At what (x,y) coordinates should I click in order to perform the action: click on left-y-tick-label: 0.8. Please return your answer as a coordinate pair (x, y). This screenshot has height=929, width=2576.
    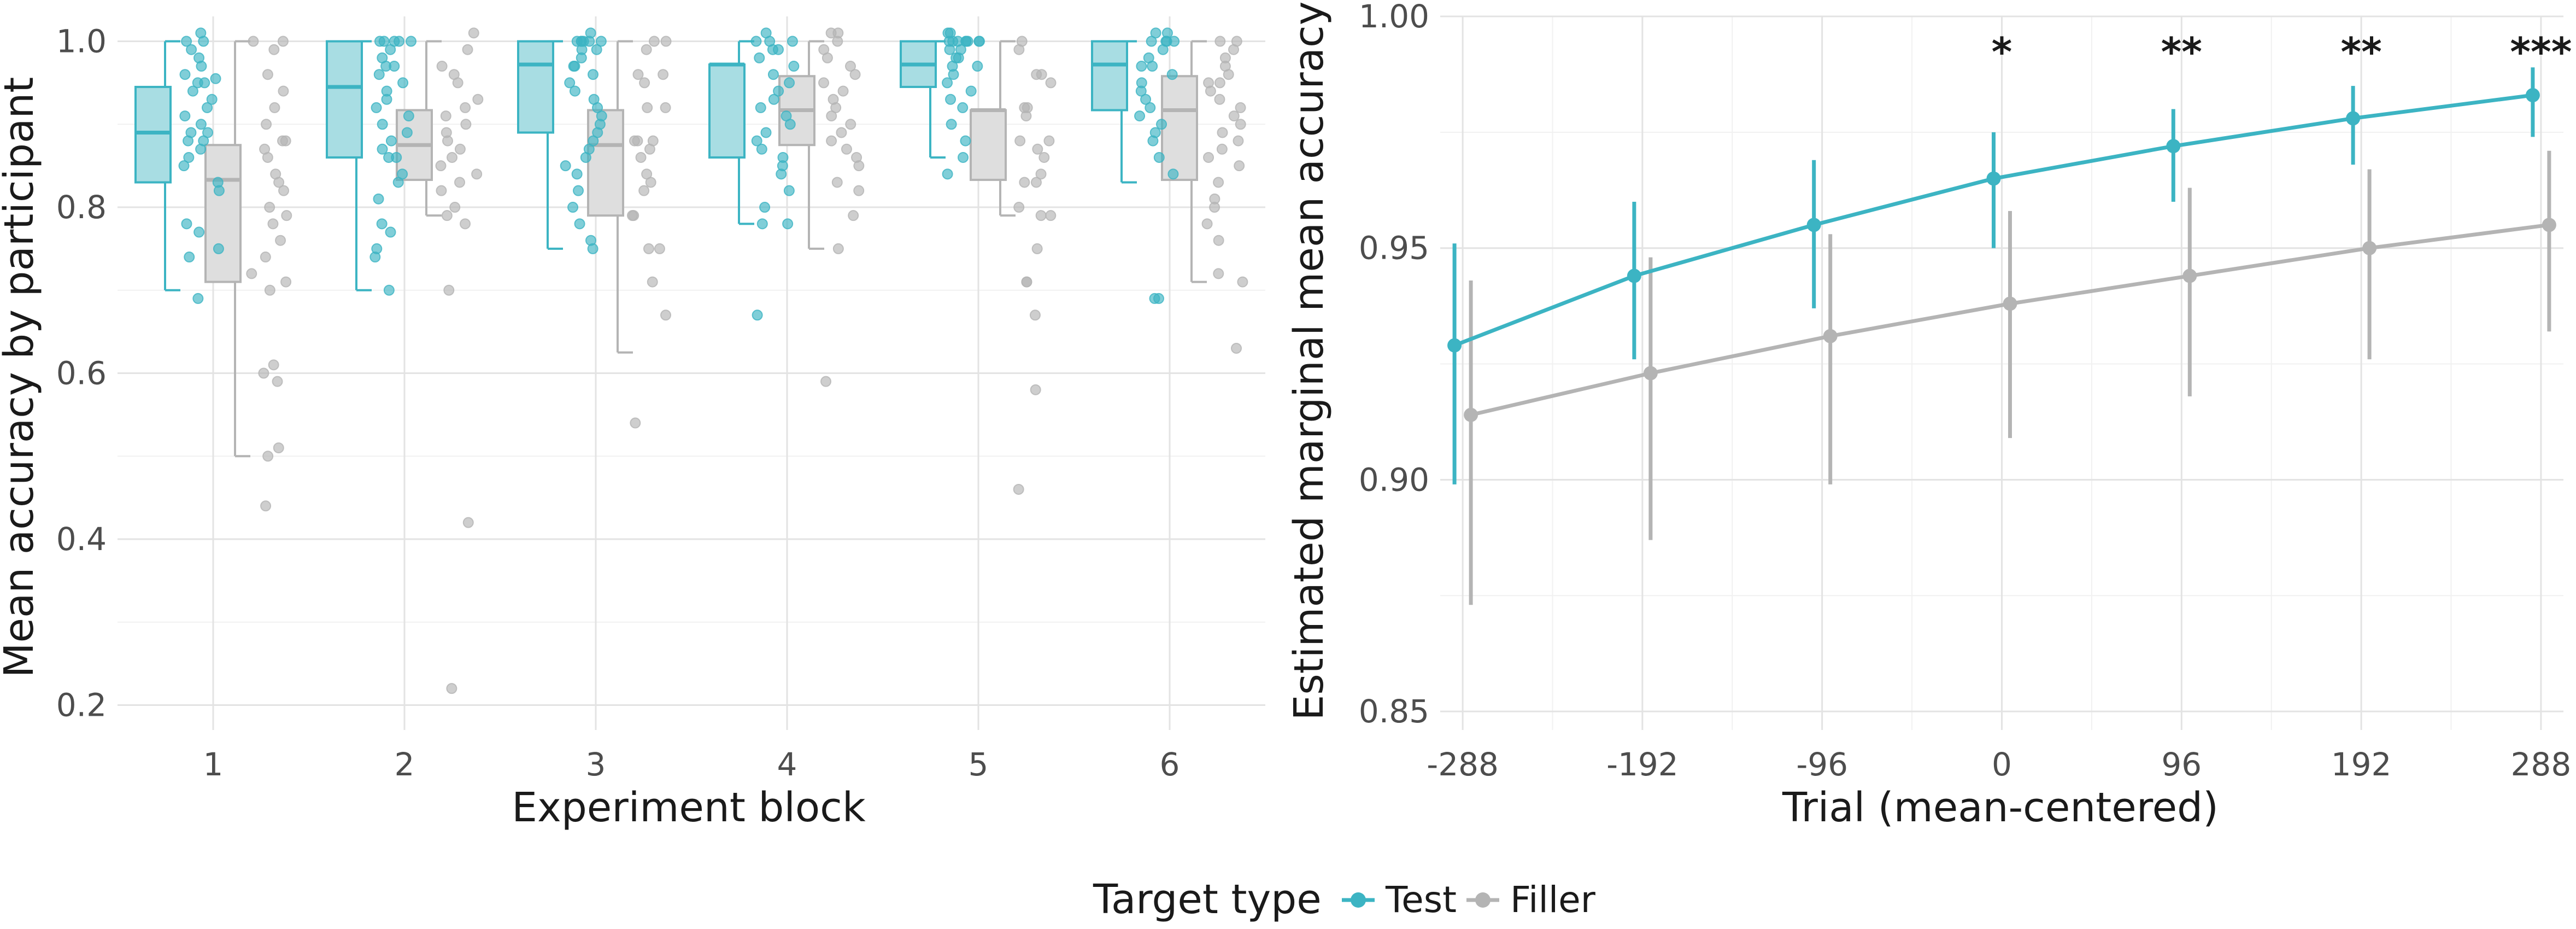
    Looking at the image, I should click on (82, 207).